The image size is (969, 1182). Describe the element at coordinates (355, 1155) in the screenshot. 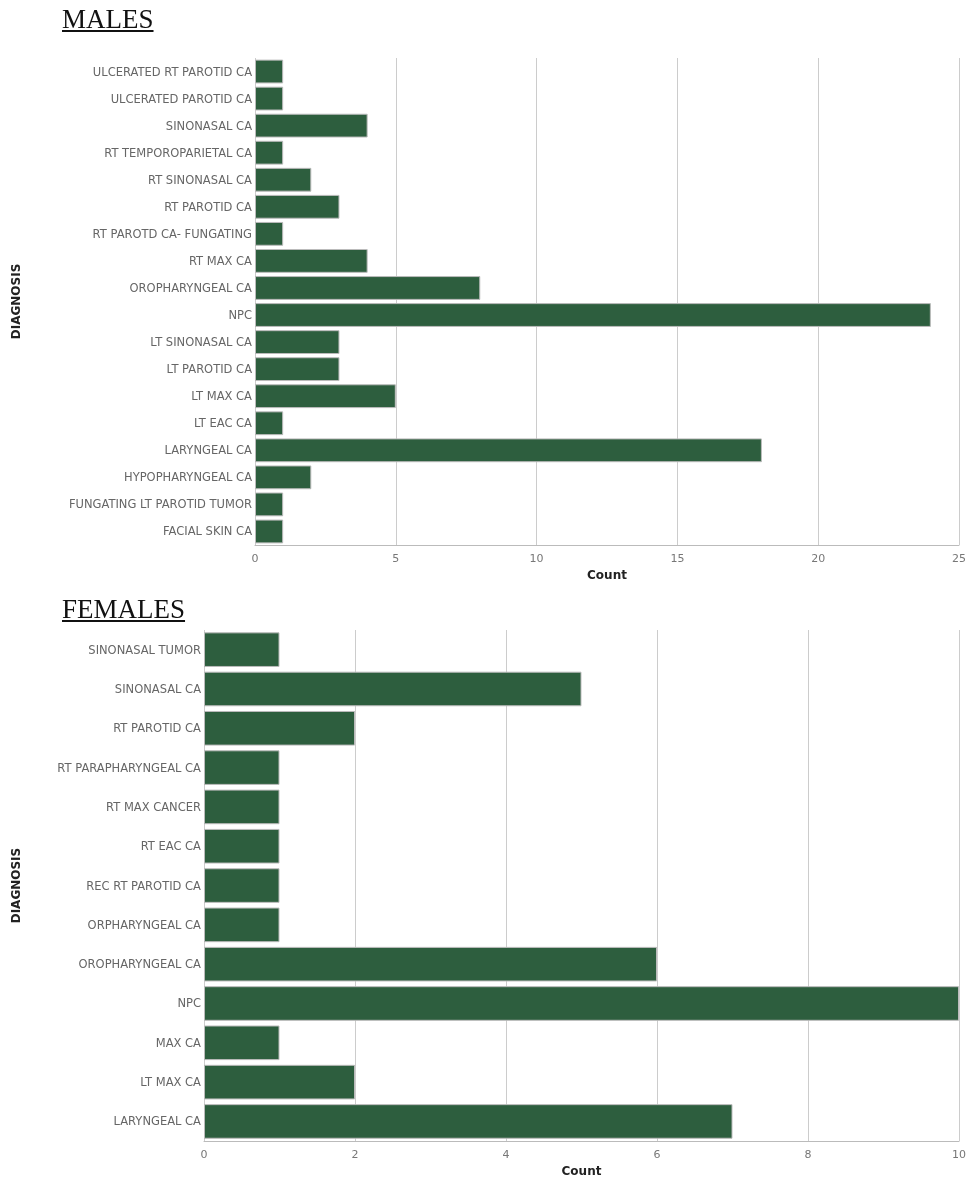

I see `x-tick-label: 2` at that location.